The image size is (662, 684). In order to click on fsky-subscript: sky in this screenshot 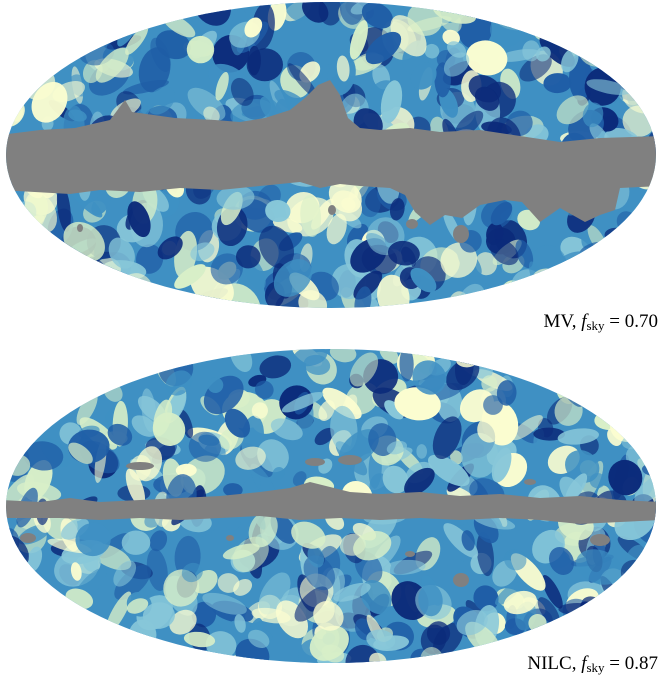, I will do `click(595, 325)`.